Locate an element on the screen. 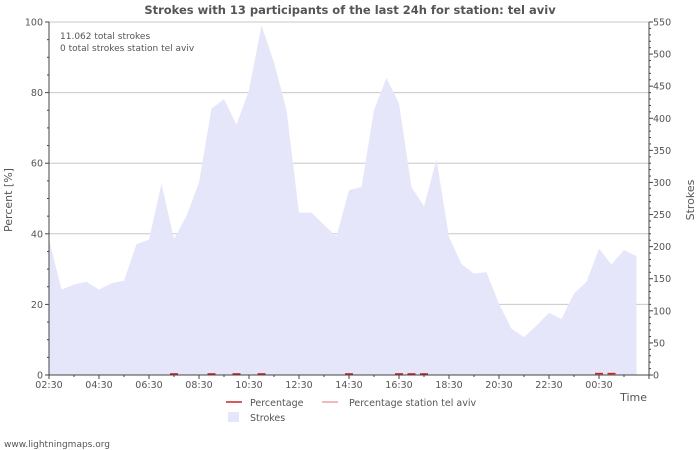 This screenshot has width=700, height=450. y-right-tick-label: 350 is located at coordinates (662, 151).